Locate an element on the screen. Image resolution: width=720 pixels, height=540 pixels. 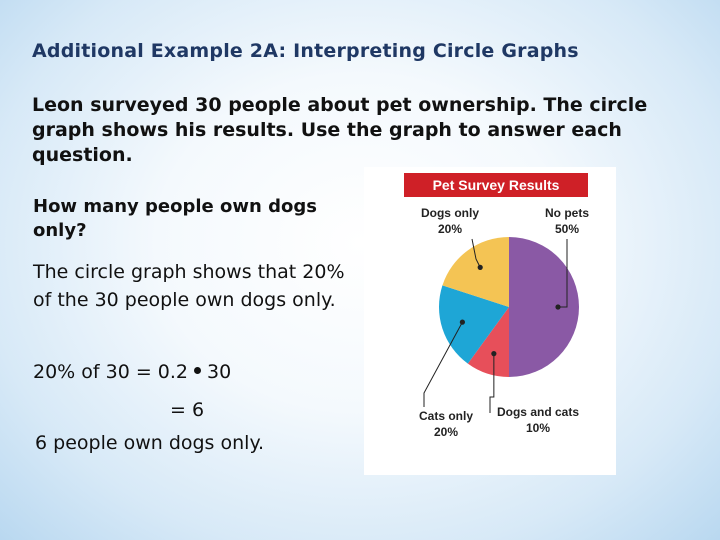
equation-left: 20% of 30 = 0.2 is located at coordinates (111, 372).